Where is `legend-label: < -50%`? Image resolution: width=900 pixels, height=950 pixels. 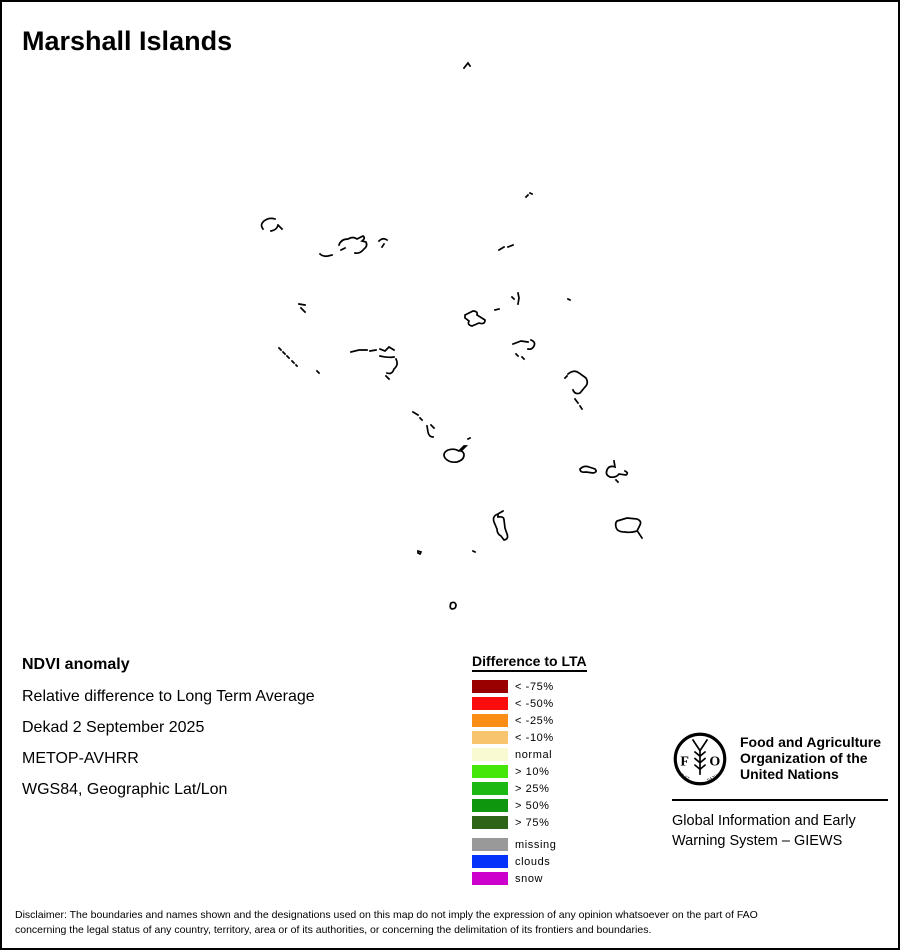 legend-label: < -50% is located at coordinates (534, 703).